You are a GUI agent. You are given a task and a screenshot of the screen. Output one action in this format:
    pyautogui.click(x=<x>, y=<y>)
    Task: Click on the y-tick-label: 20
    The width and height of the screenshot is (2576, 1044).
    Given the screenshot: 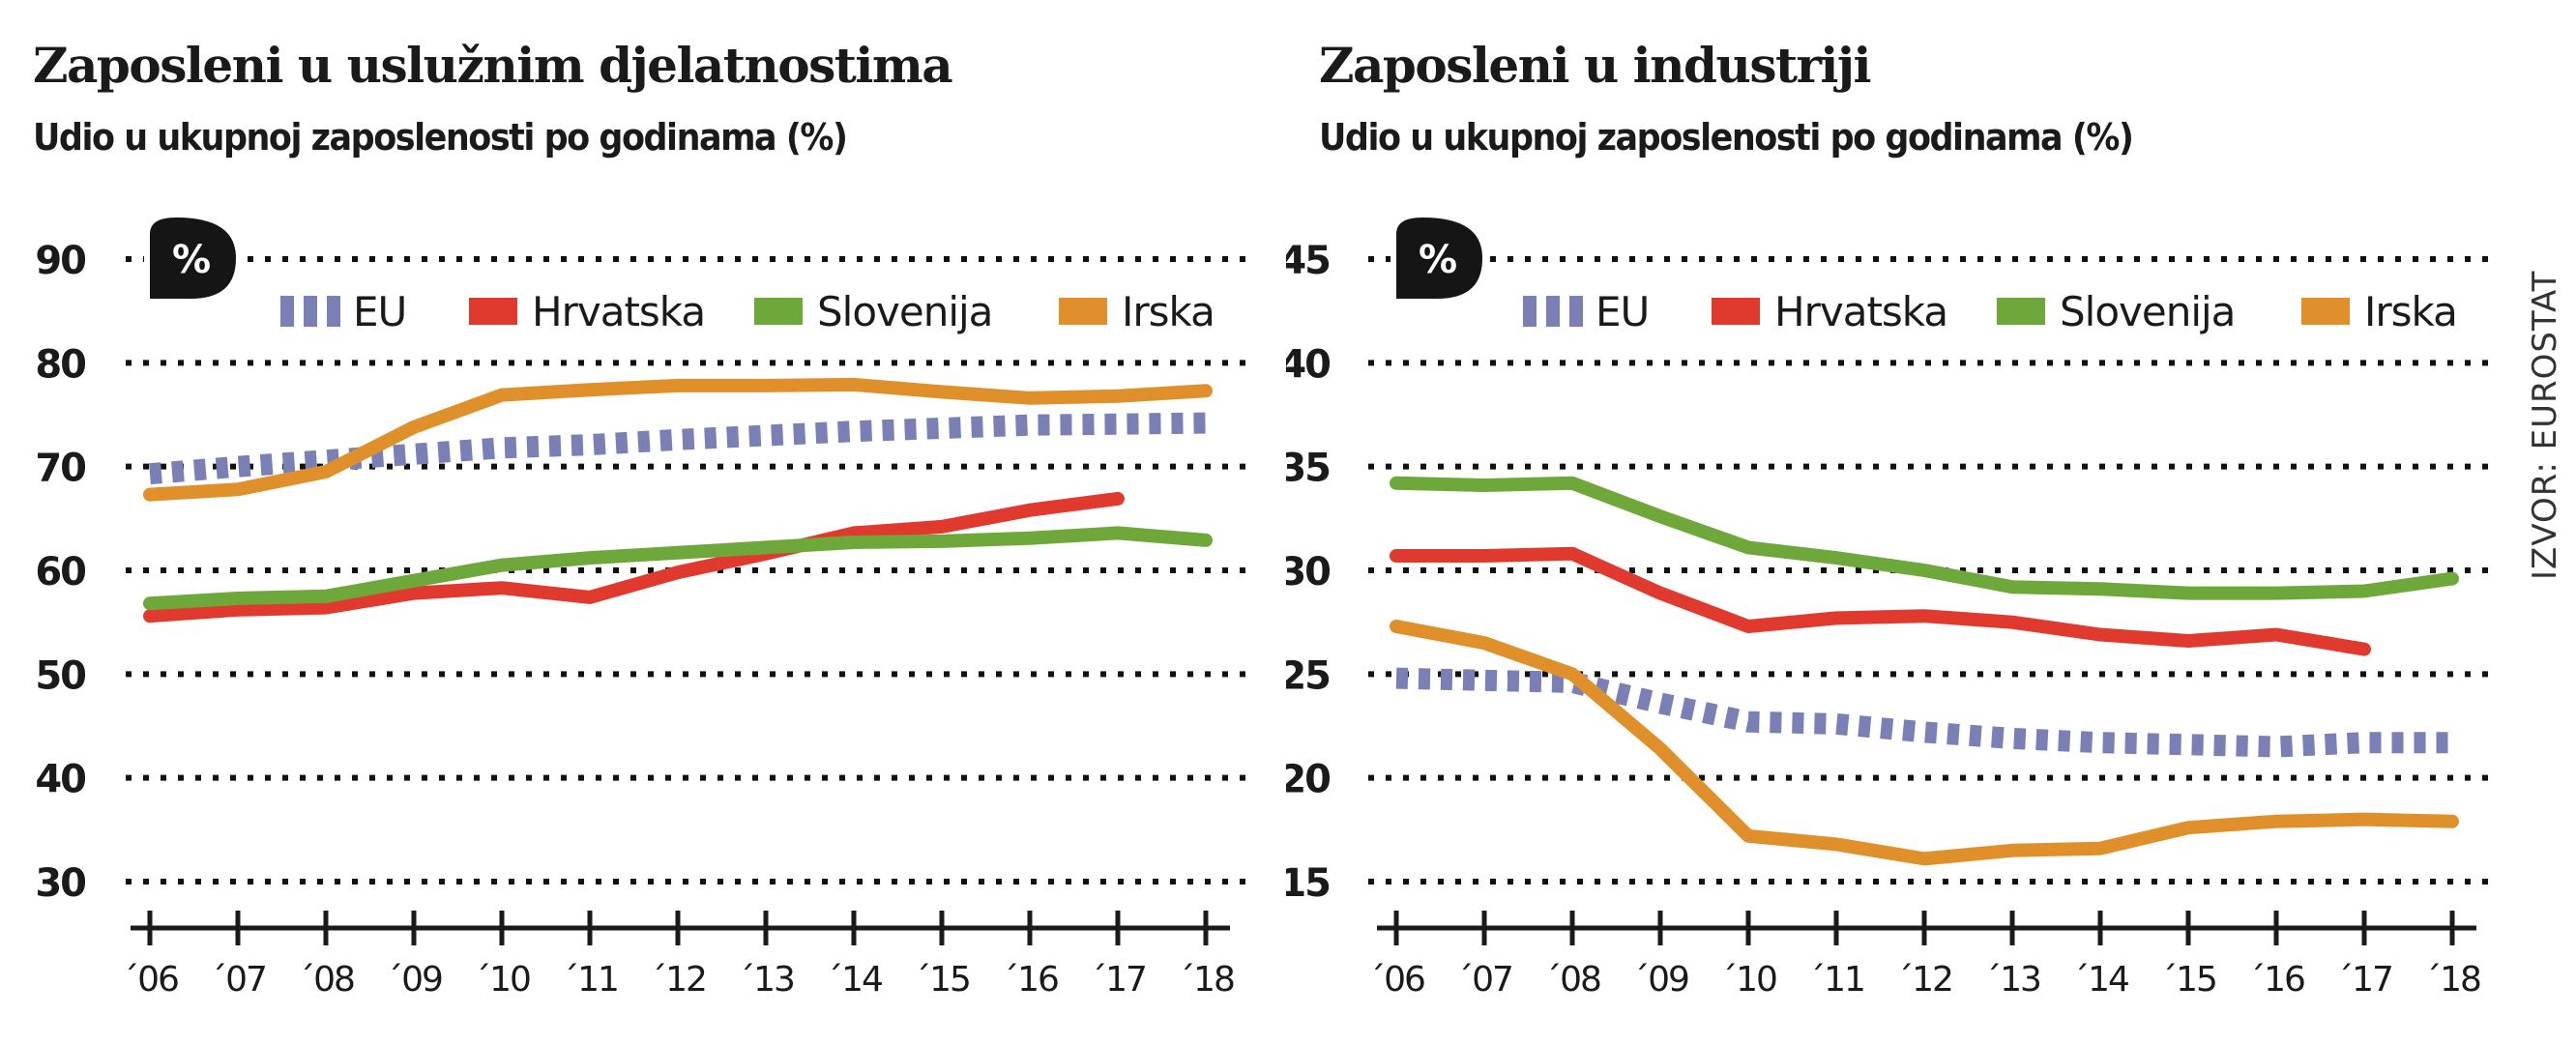 What is the action you would take?
    pyautogui.click(x=1308, y=780)
    